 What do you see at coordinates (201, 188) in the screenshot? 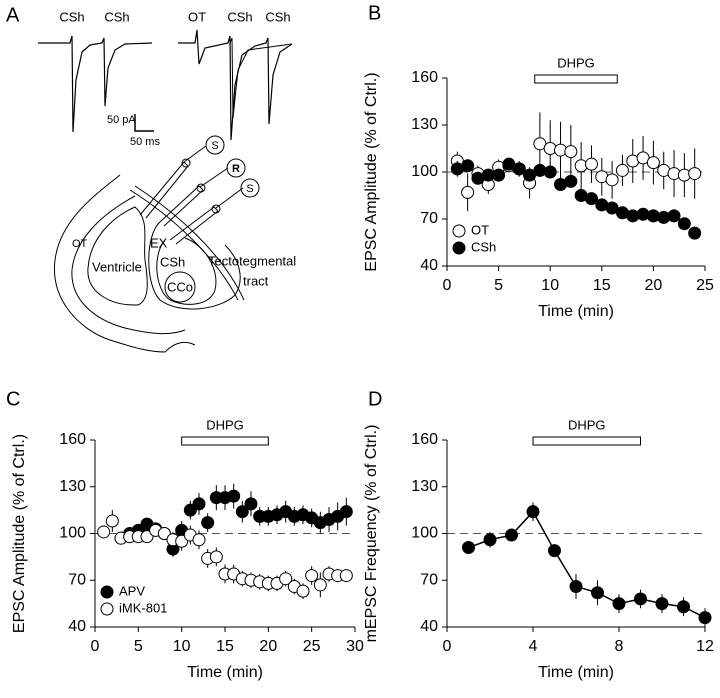
I see `electrode-tip` at bounding box center [201, 188].